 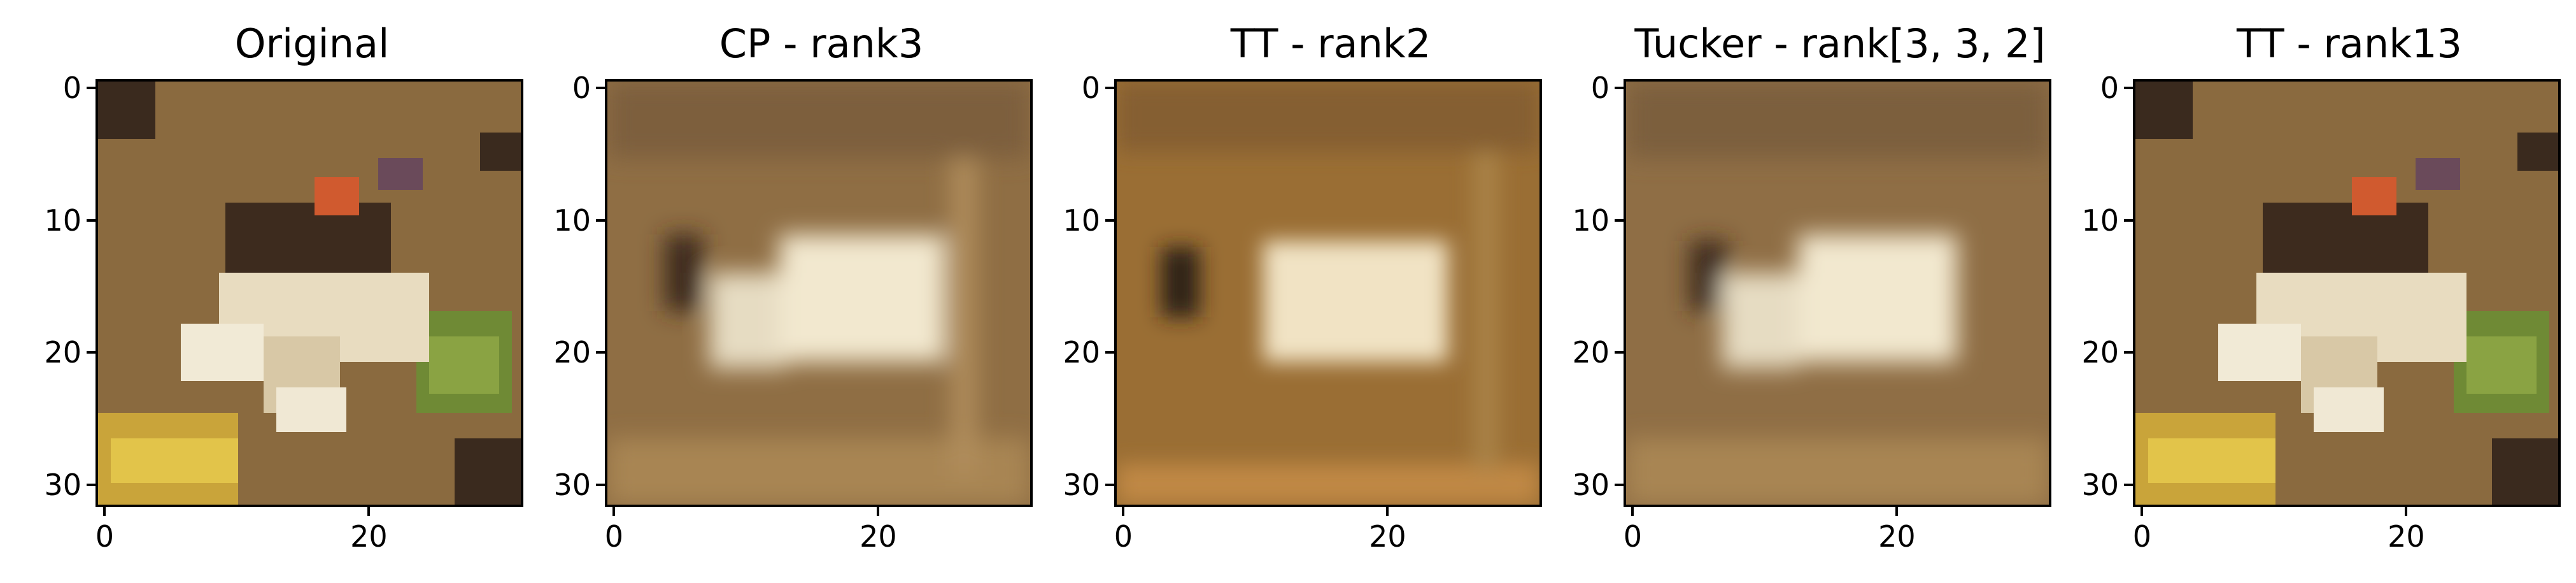 I want to click on panel-title: TT - rank13, so click(x=2349, y=43).